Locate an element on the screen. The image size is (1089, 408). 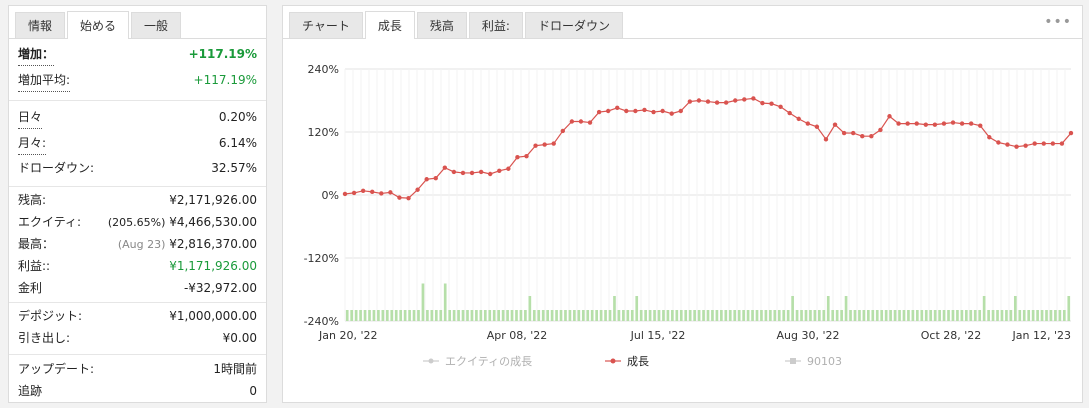
monthly-value: 6.14% is located at coordinates (237, 143).